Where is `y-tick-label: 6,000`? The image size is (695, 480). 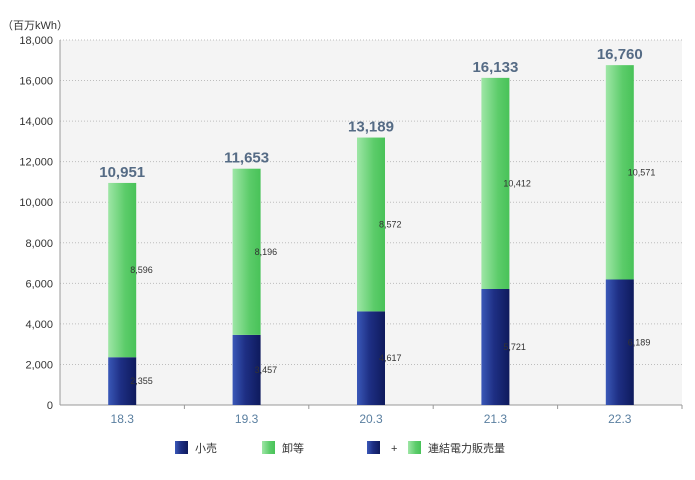 y-tick-label: 6,000 is located at coordinates (39, 284).